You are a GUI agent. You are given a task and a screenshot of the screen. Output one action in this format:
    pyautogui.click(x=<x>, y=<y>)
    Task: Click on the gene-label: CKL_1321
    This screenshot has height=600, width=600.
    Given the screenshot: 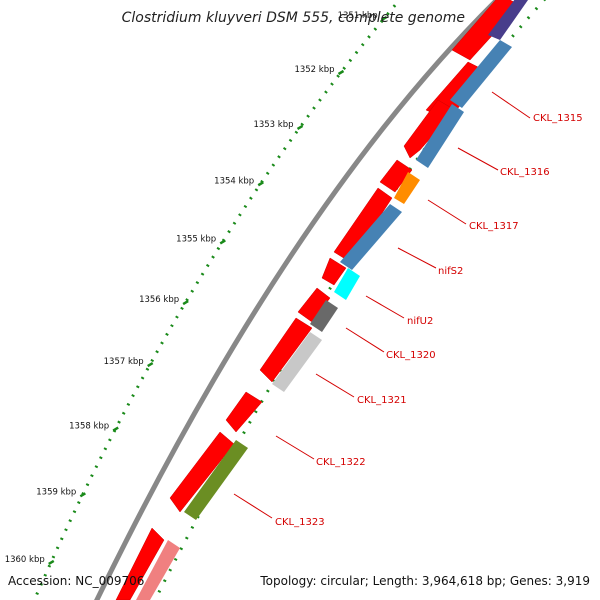 What is the action you would take?
    pyautogui.click(x=382, y=400)
    